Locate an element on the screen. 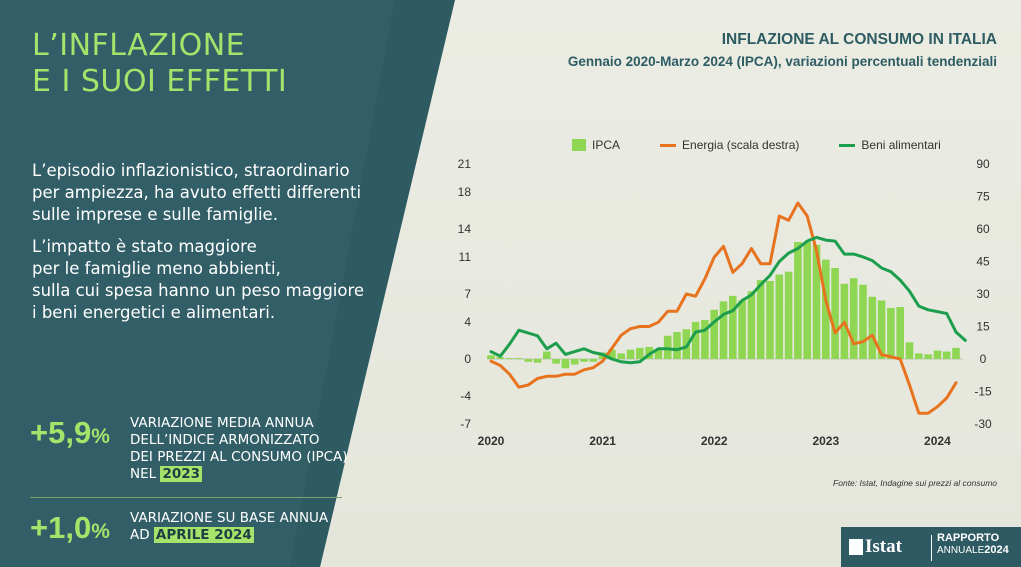 The image size is (1021, 567). kpi-desc-line: VARIAZIONE SU BASE ANNUA is located at coordinates (229, 518).